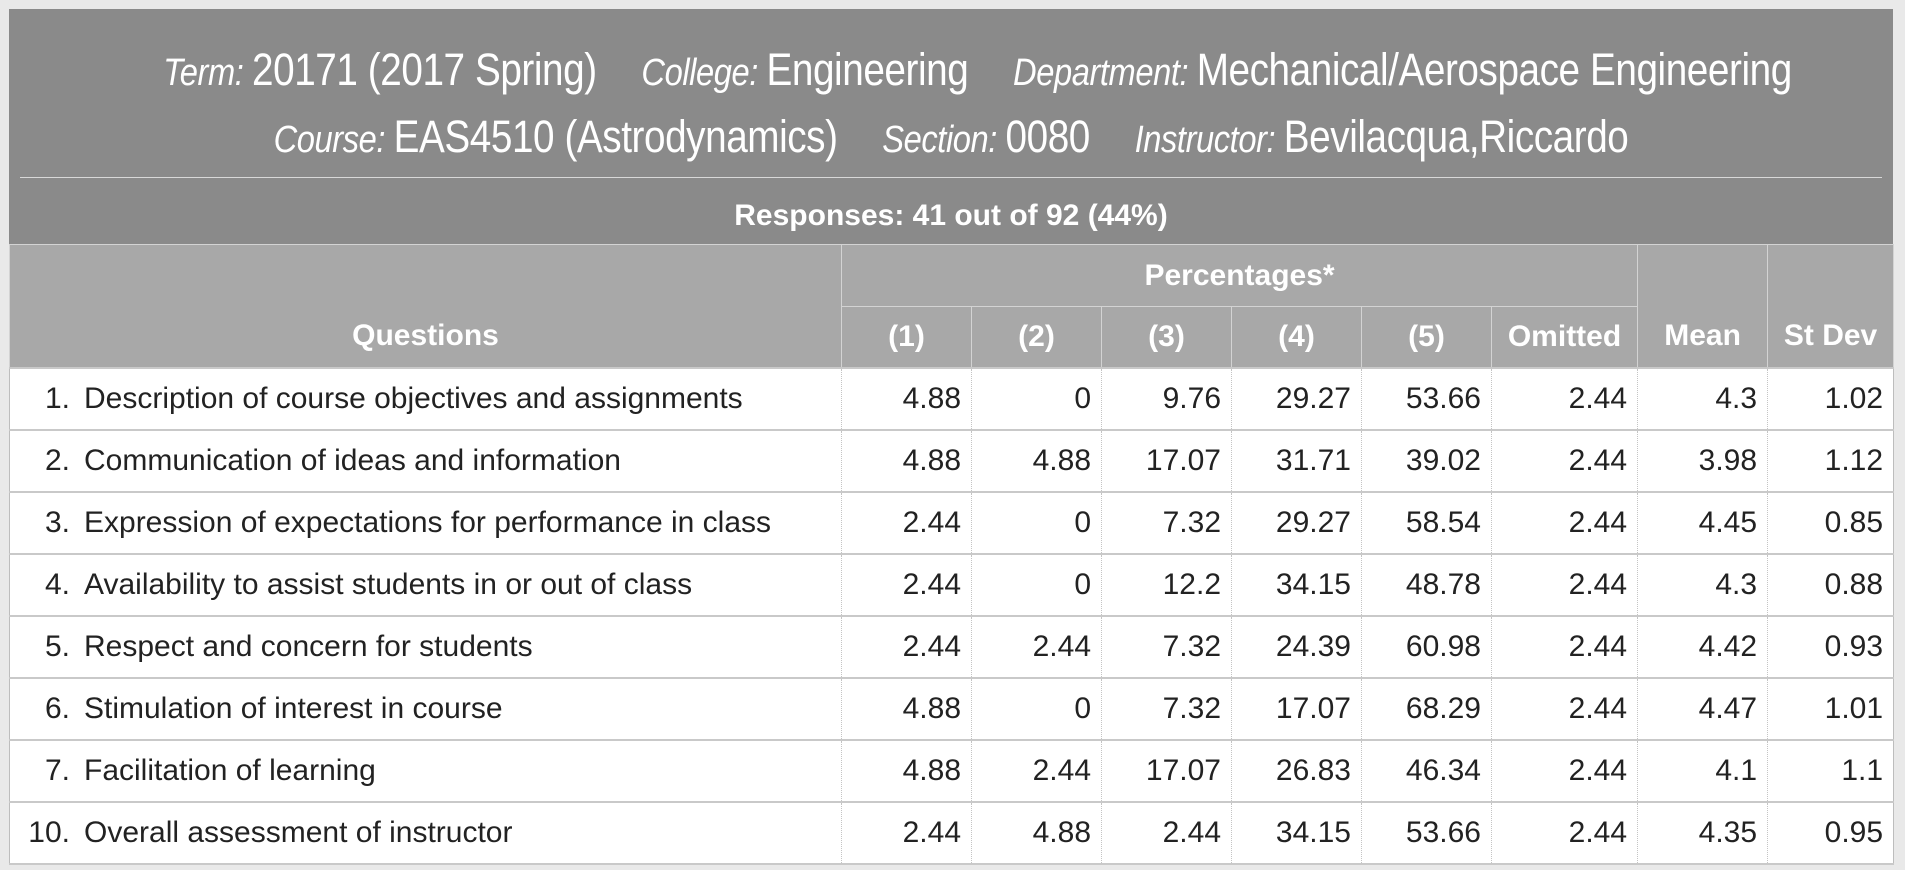 This screenshot has width=1905, height=870. I want to click on mean-cell: 4.35, so click(1703, 833).